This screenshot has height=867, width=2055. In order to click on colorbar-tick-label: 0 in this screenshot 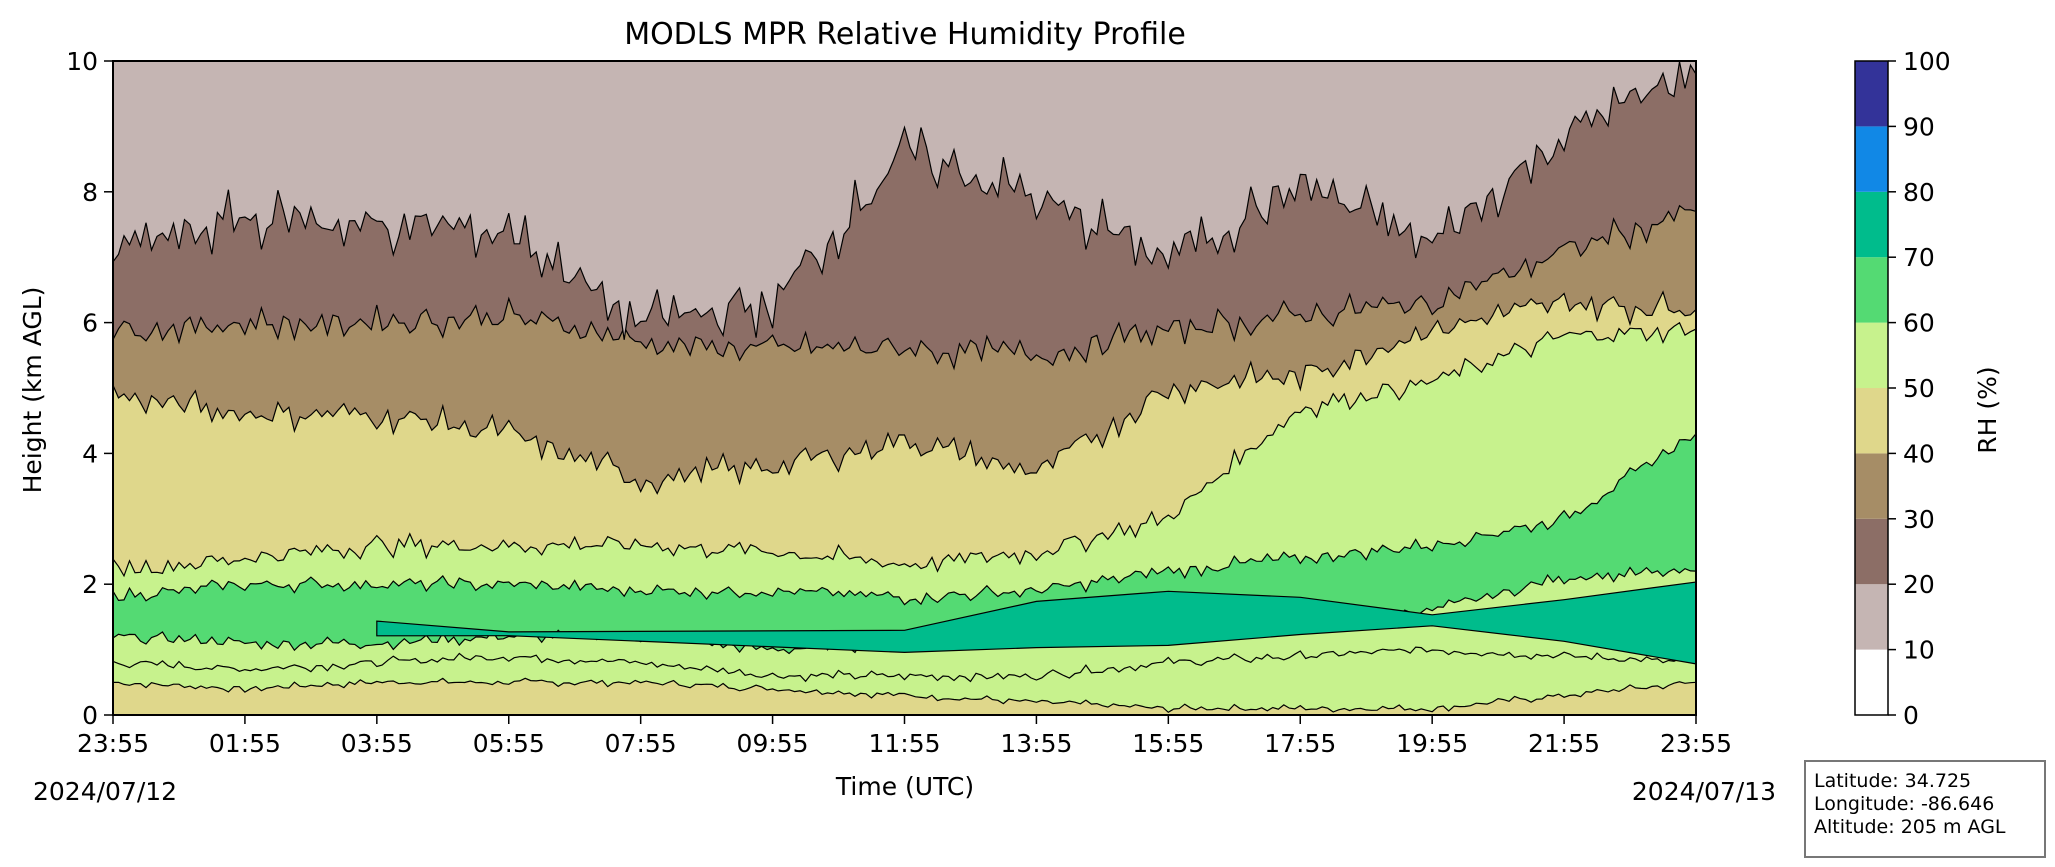, I will do `click(1911, 715)`.